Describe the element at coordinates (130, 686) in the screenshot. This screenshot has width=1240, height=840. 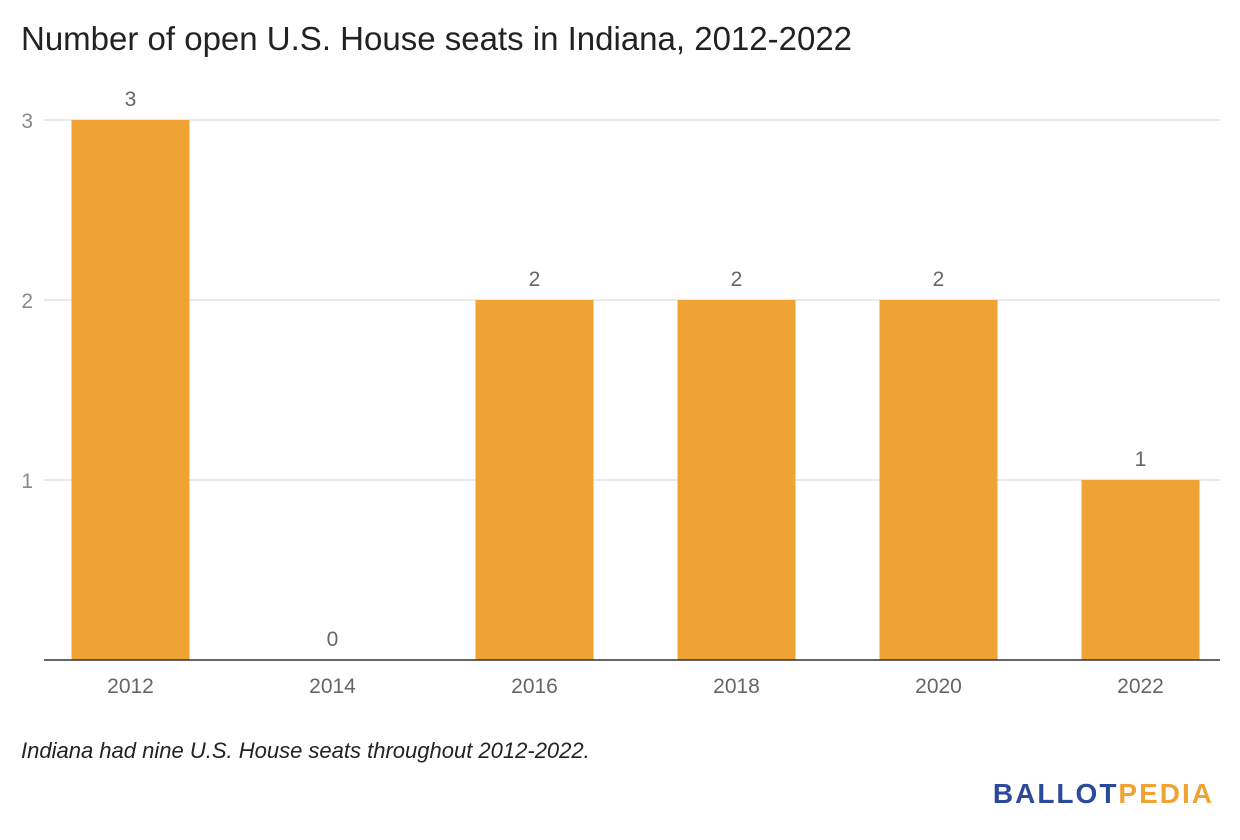
I see `x-tick-label-2012: 2012` at that location.